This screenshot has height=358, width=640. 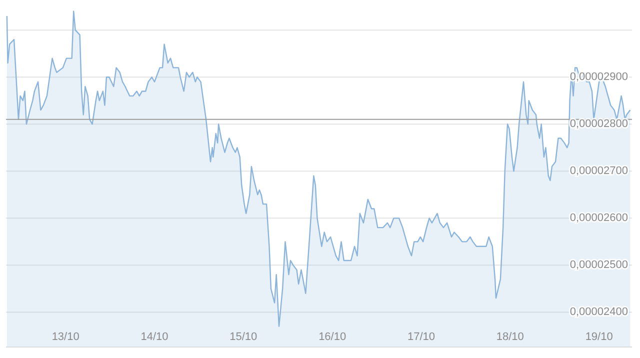 I want to click on y-tick-label: 0,00002400, so click(x=599, y=312).